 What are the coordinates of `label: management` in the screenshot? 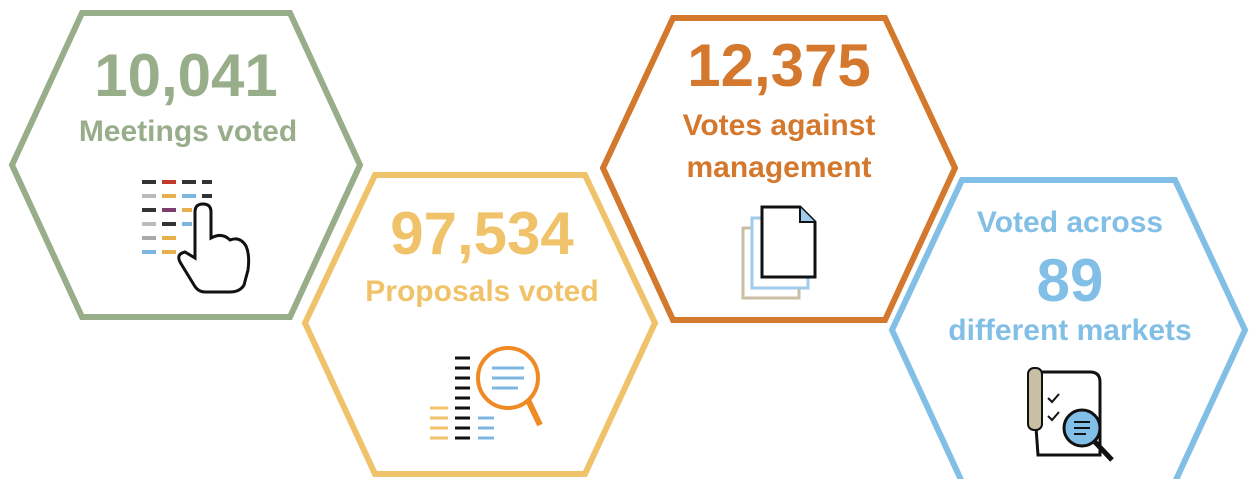 It's located at (778, 167).